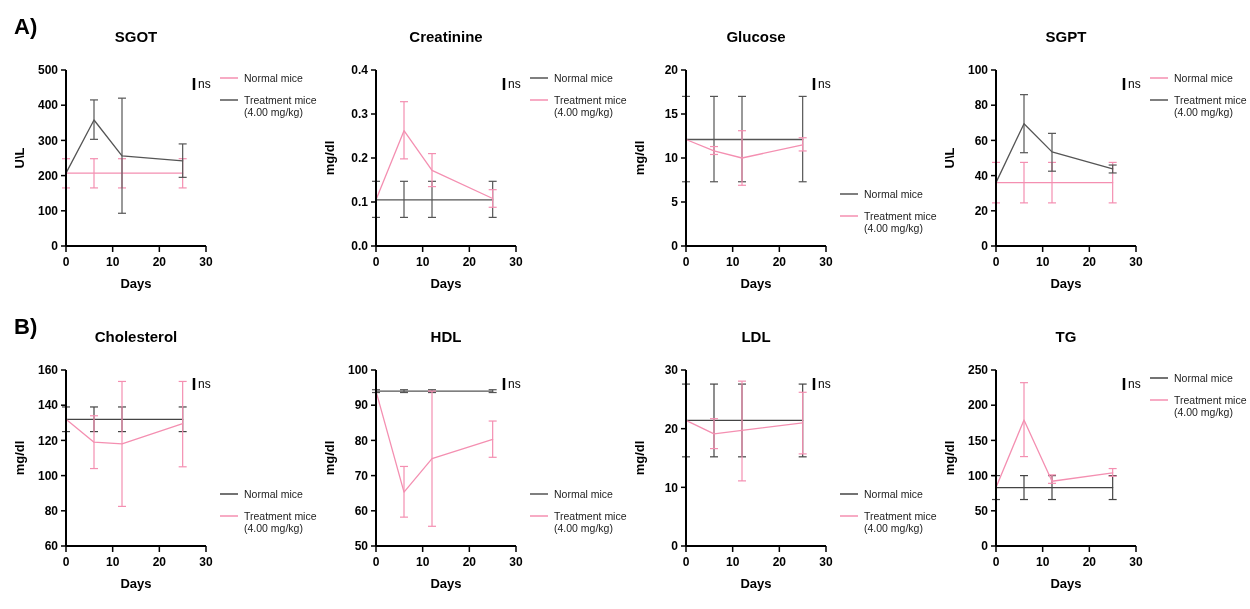 The image size is (1250, 609). Describe the element at coordinates (671, 114) in the screenshot. I see `y-tick-label: 15` at that location.